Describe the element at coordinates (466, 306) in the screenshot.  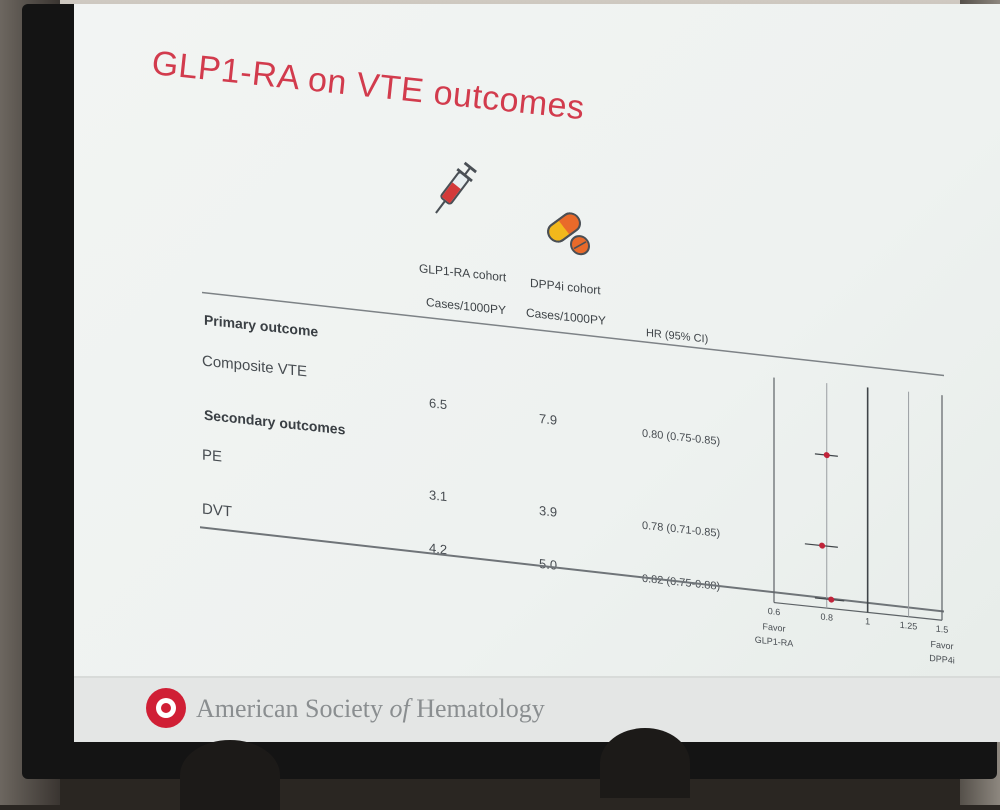
I see `col-glp1-unit: Cases/1000PY` at that location.